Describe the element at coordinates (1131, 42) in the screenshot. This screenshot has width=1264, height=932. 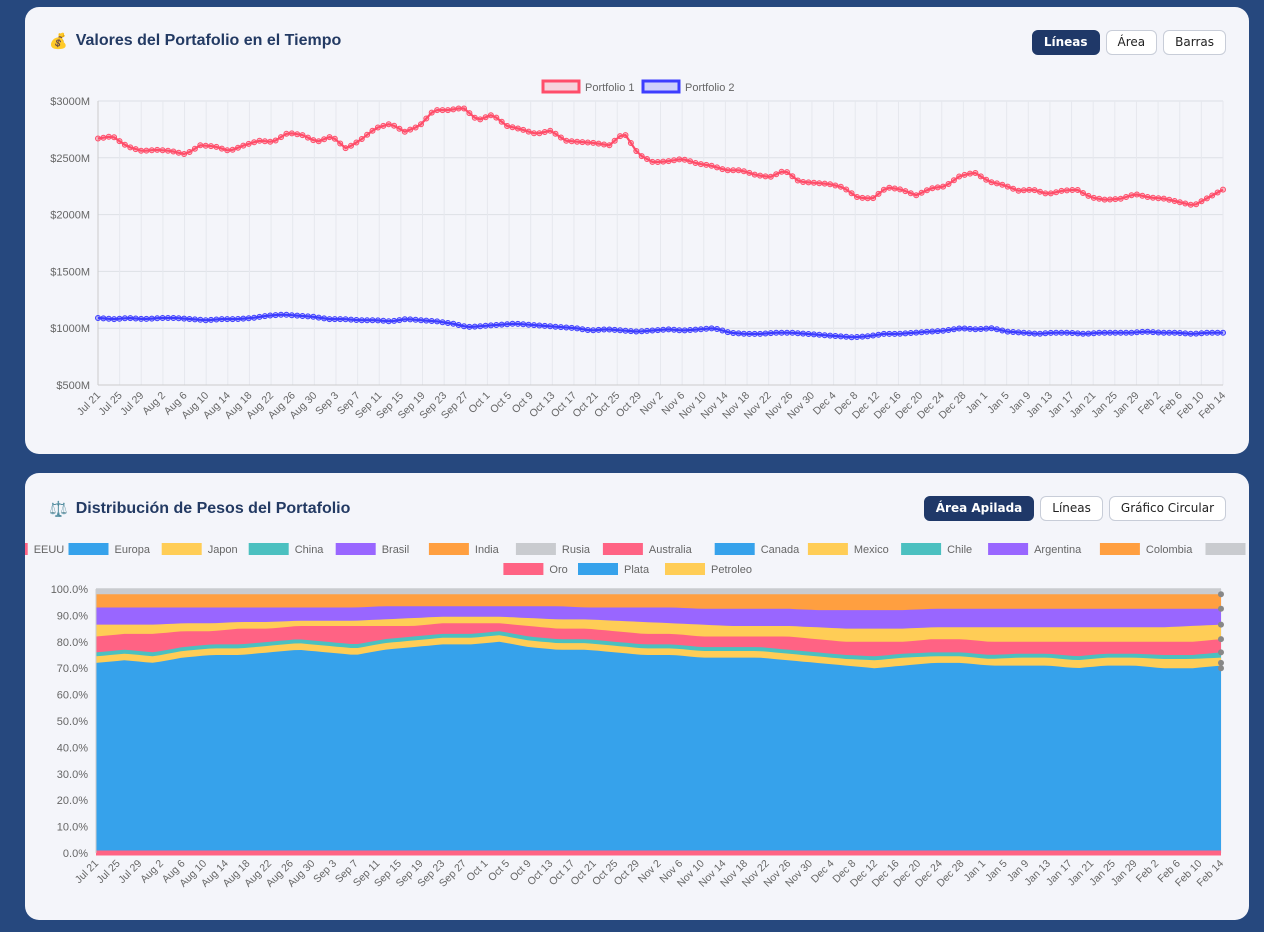
I see `area-button: Área` at that location.